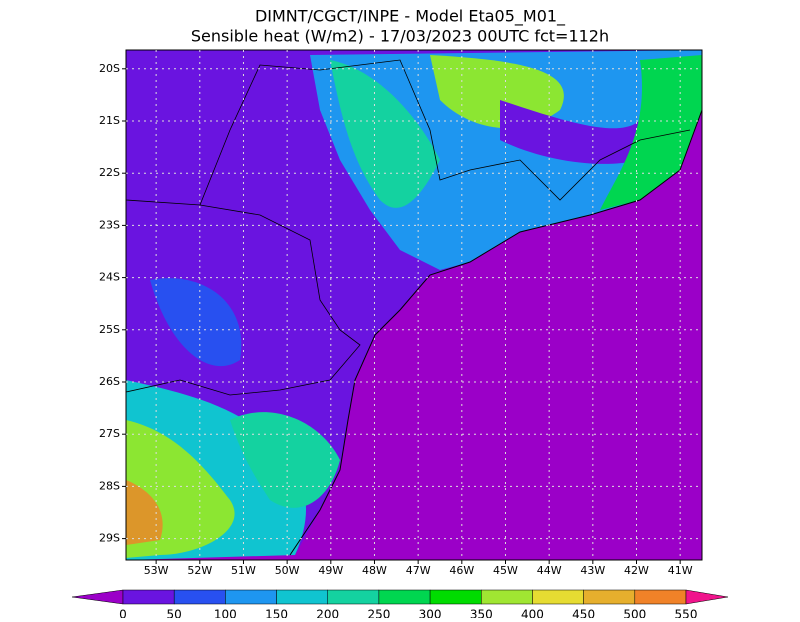 This screenshot has height=622, width=800. What do you see at coordinates (276, 613) in the screenshot?
I see `colorbar-label: 150` at bounding box center [276, 613].